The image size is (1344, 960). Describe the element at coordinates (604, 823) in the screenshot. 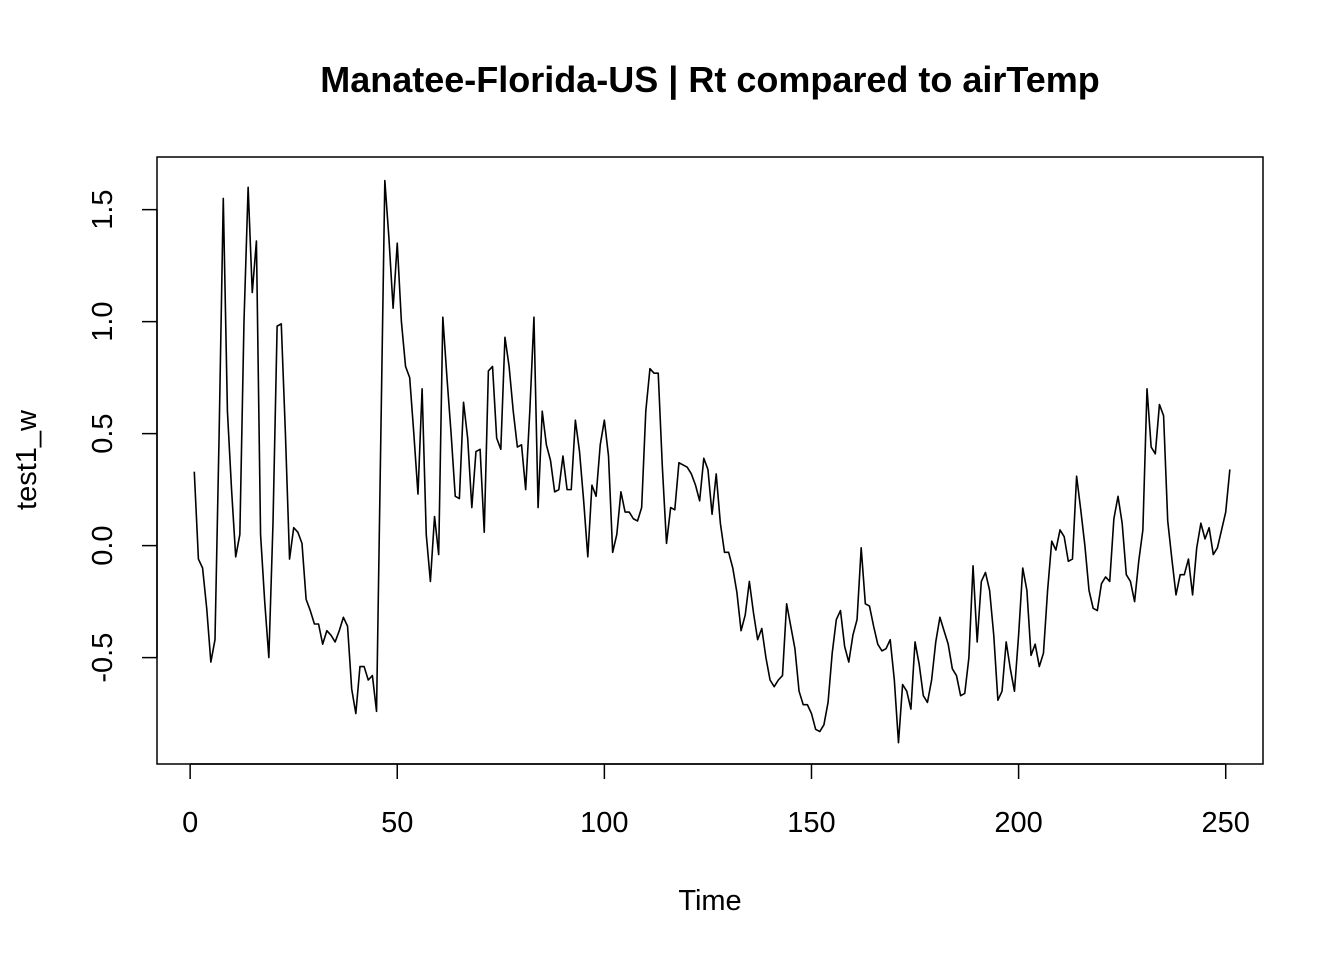

I see `x-tick-label: 100` at that location.